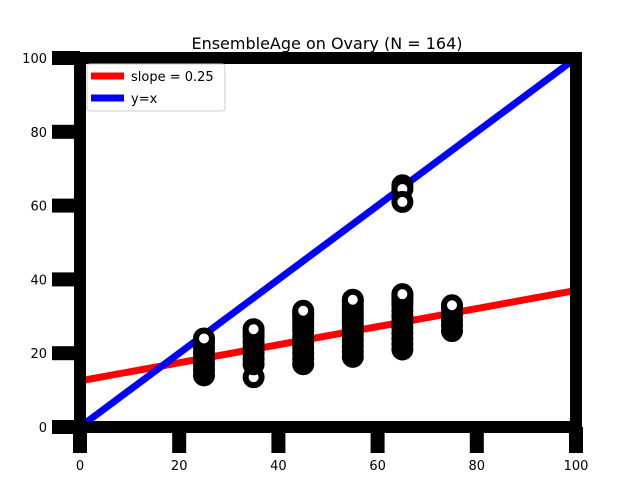 This screenshot has width=640, height=480. I want to click on y-tick-label: 100, so click(34, 59).